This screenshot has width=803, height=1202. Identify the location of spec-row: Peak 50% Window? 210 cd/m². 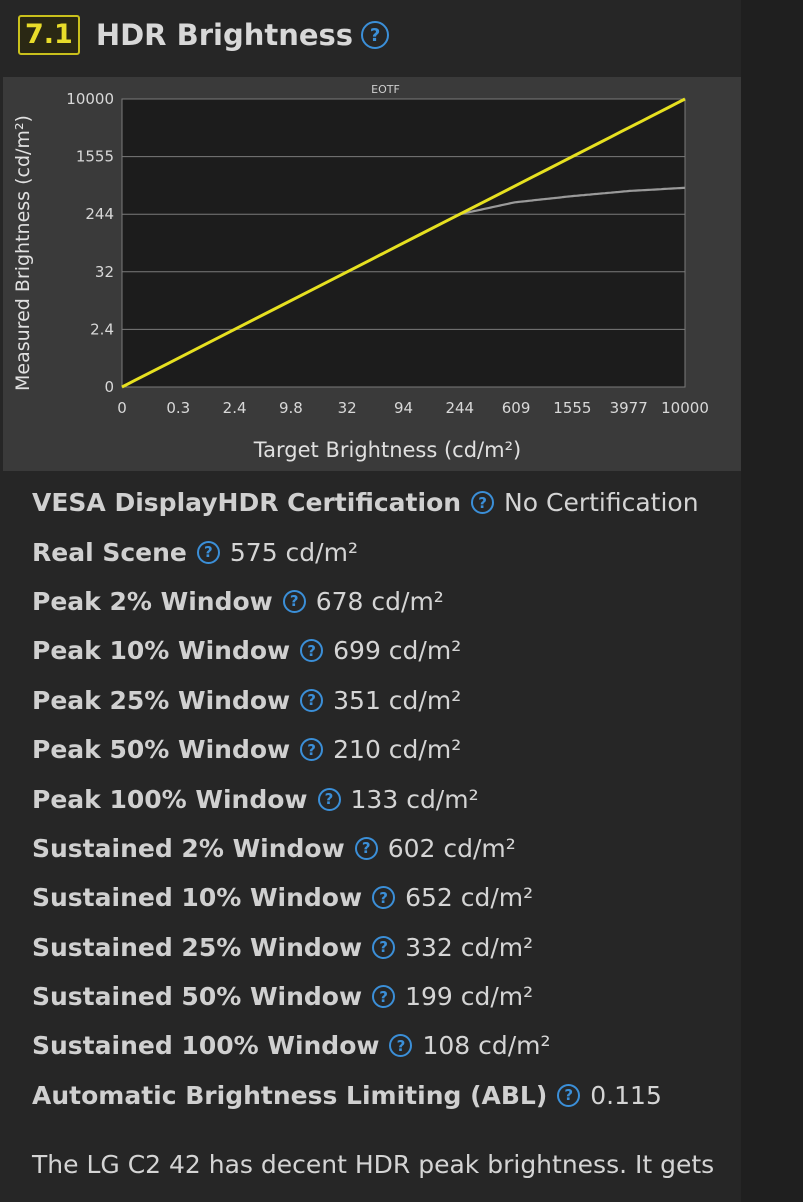
(382, 749).